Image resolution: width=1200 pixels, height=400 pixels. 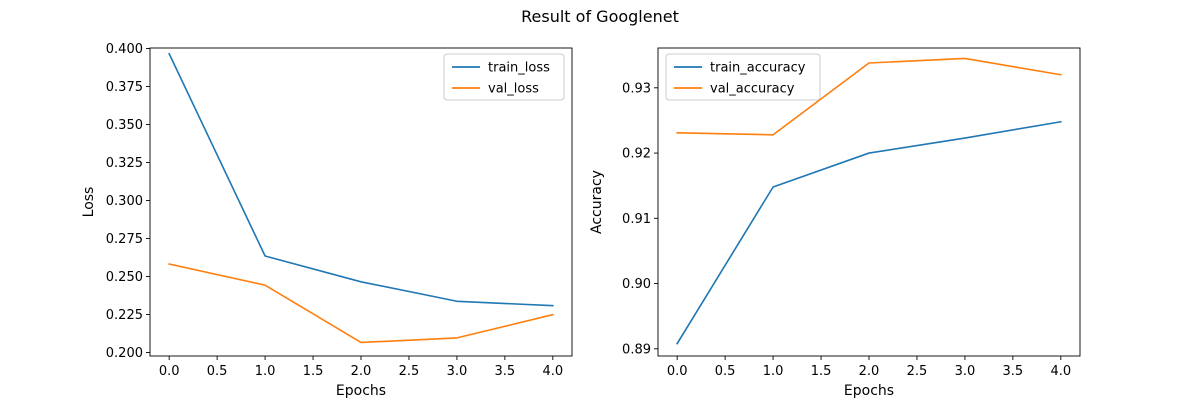 I want to click on y-axis-label: Loss, so click(x=89, y=202).